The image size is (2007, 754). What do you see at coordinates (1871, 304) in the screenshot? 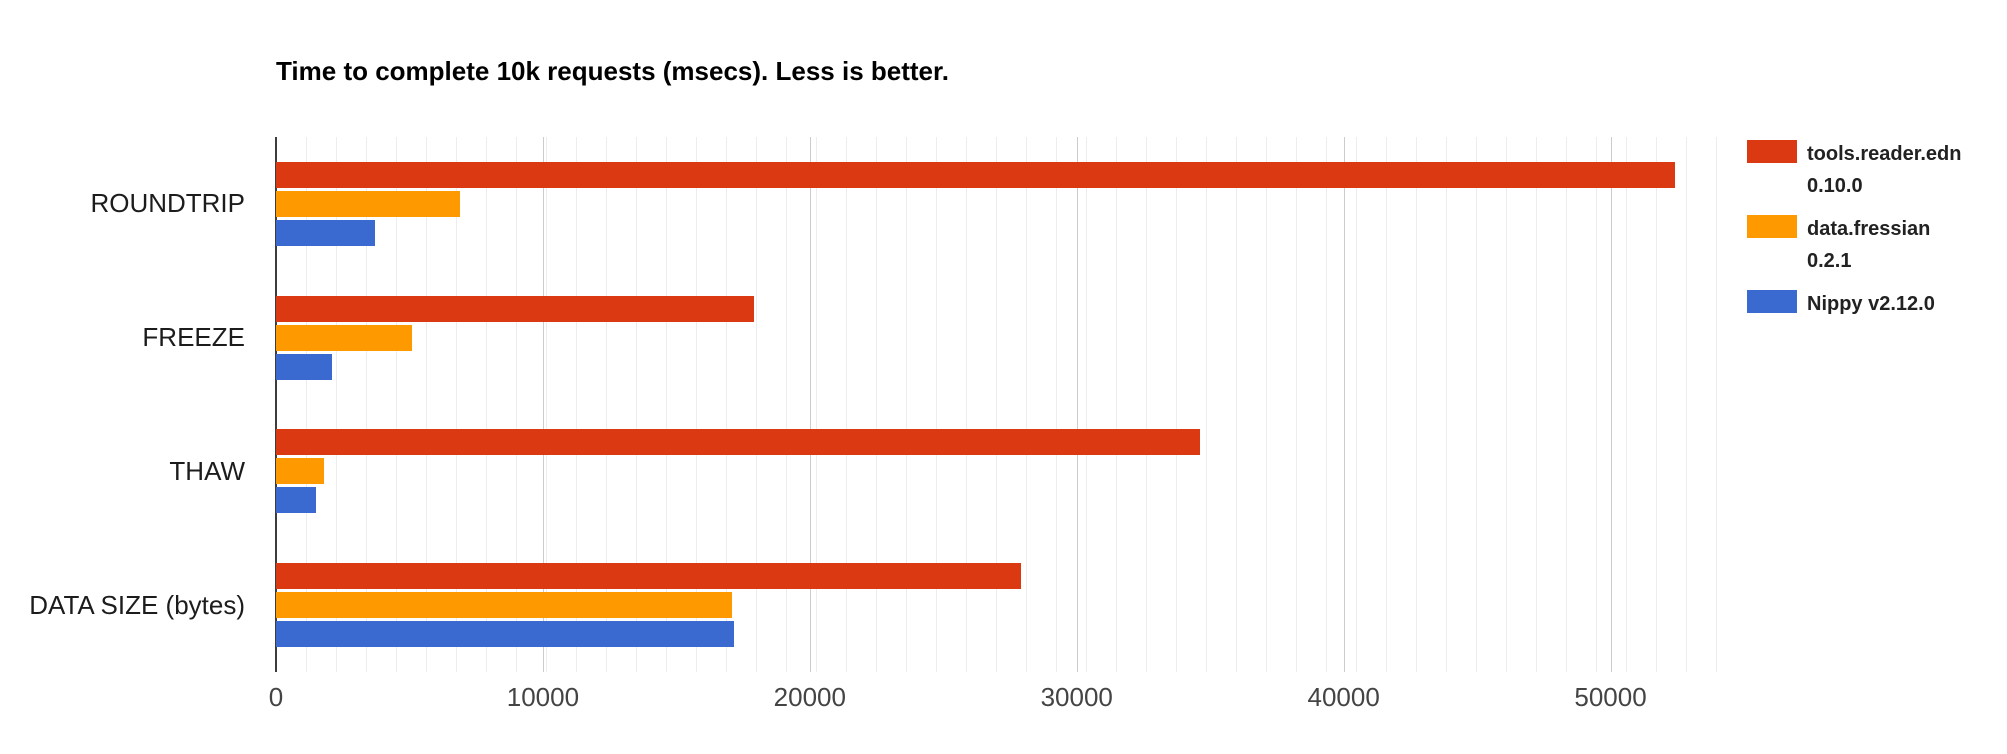
I see `legend-label: Nippy v2.12.0` at bounding box center [1871, 304].